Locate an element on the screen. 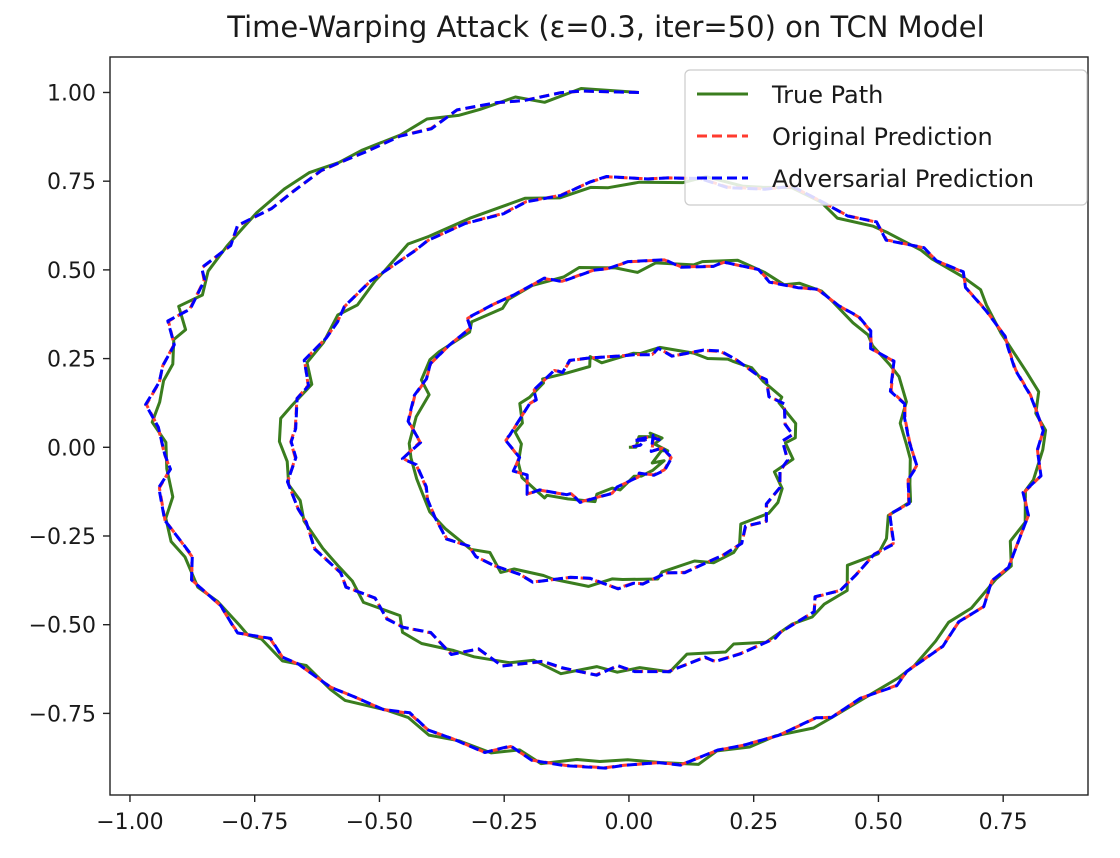 This screenshot has width=1120, height=858. y-tick-label: 0.25 is located at coordinates (71, 360).